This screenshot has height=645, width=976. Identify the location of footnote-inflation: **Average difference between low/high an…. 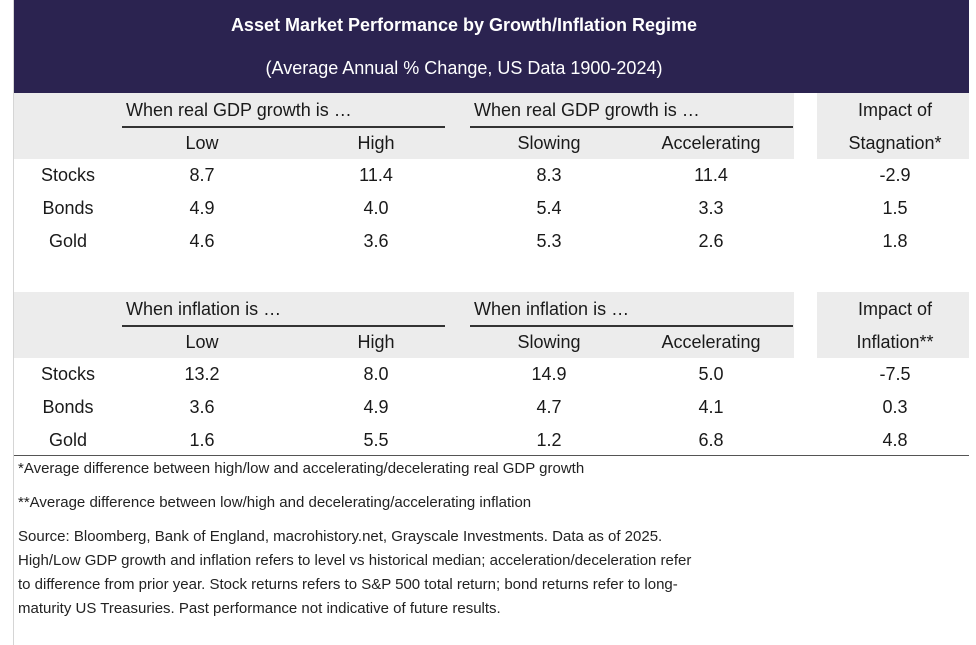
(275, 502).